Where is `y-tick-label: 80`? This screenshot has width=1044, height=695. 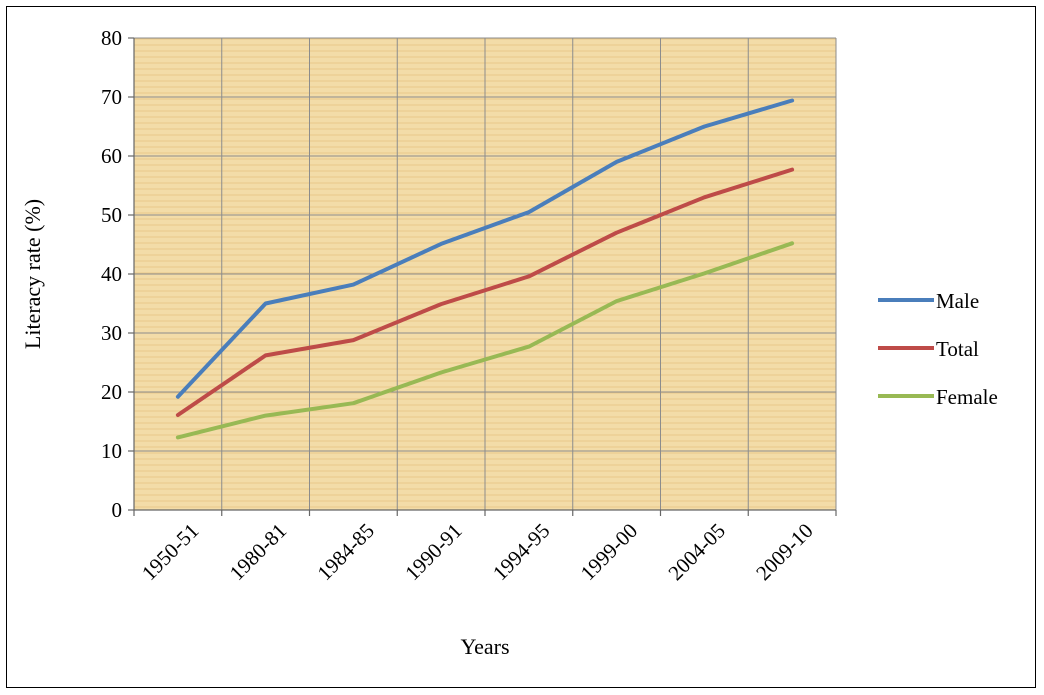
y-tick-label: 80 is located at coordinates (111, 38).